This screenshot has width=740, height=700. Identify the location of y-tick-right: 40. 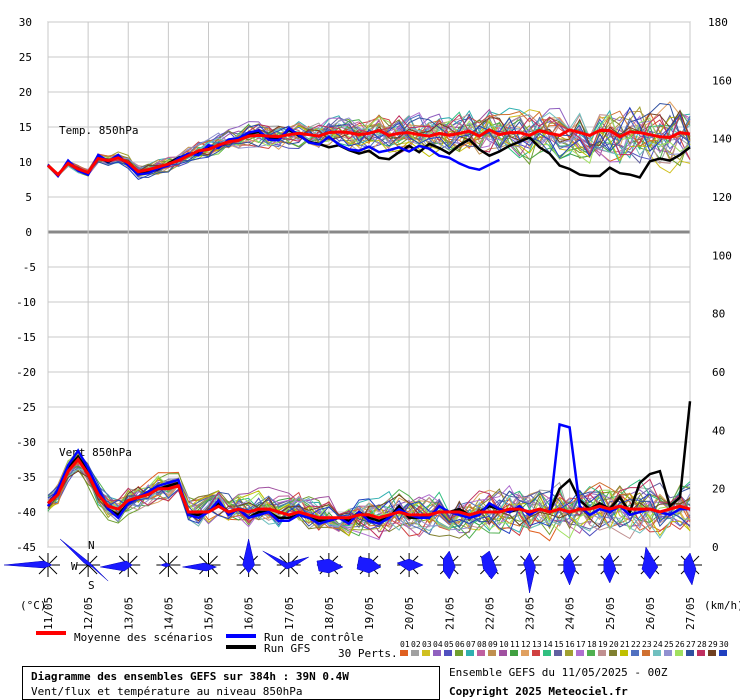
(718, 430).